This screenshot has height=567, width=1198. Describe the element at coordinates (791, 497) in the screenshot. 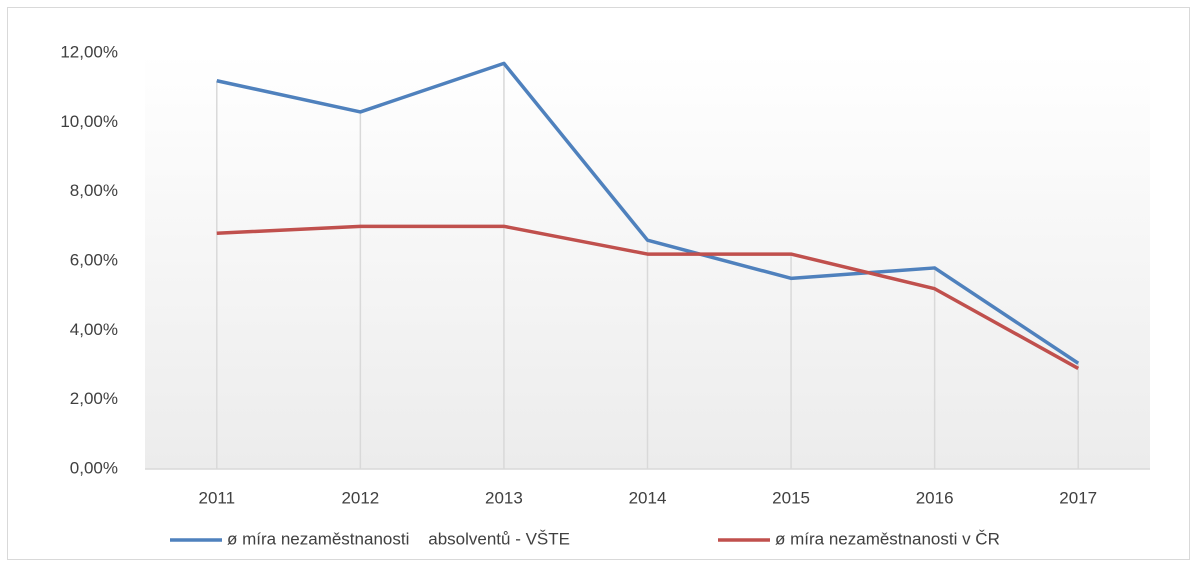

I see `x-tick-label: 2015` at that location.